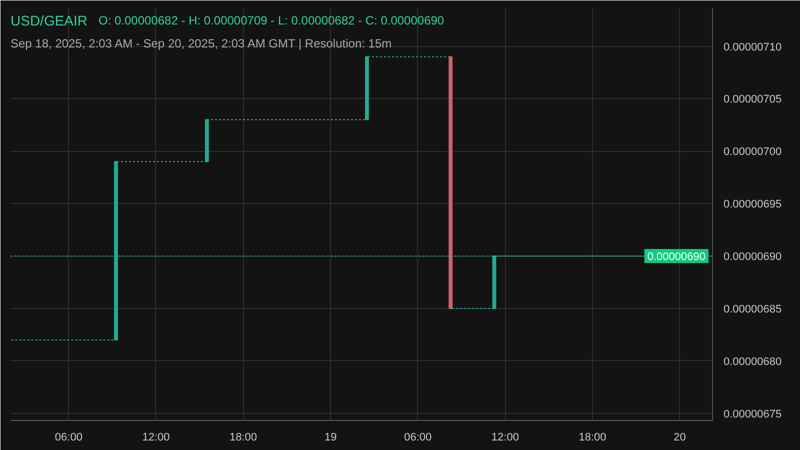 Image resolution: width=800 pixels, height=450 pixels. What do you see at coordinates (49, 20) in the screenshot?
I see `chart-title: USD/GEAIR` at bounding box center [49, 20].